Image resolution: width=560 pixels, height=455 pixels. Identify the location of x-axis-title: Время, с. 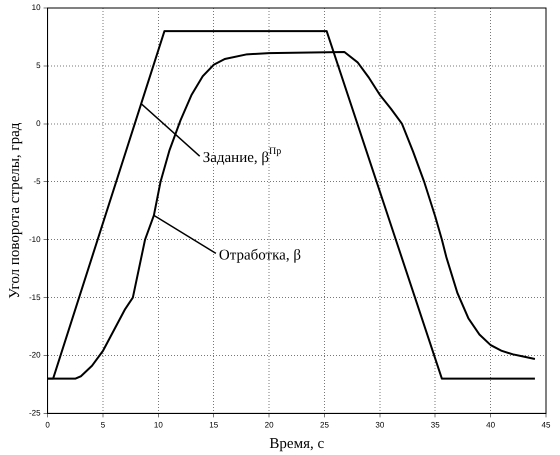
(296, 444).